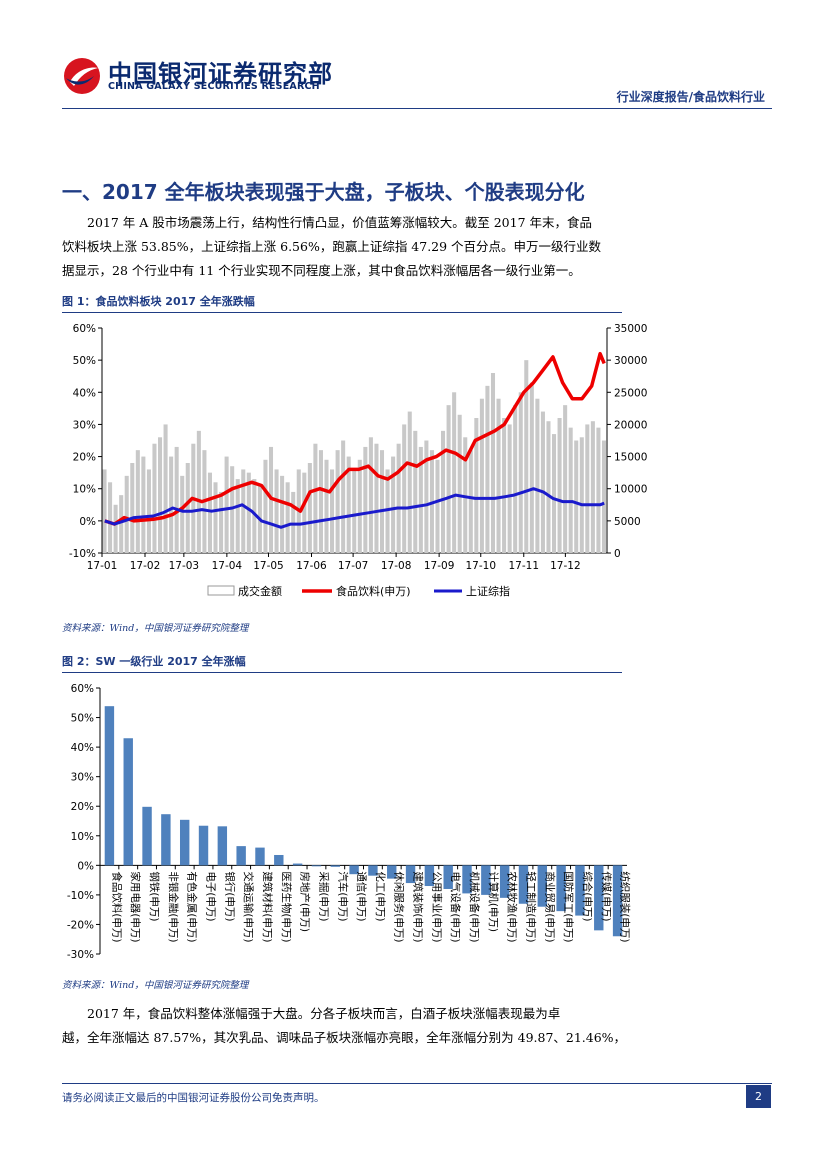 Image resolution: width=827 pixels, height=1169 pixels. Describe the element at coordinates (549, 906) in the screenshot. I see `category-label: 商业贸易(申万)` at that location.